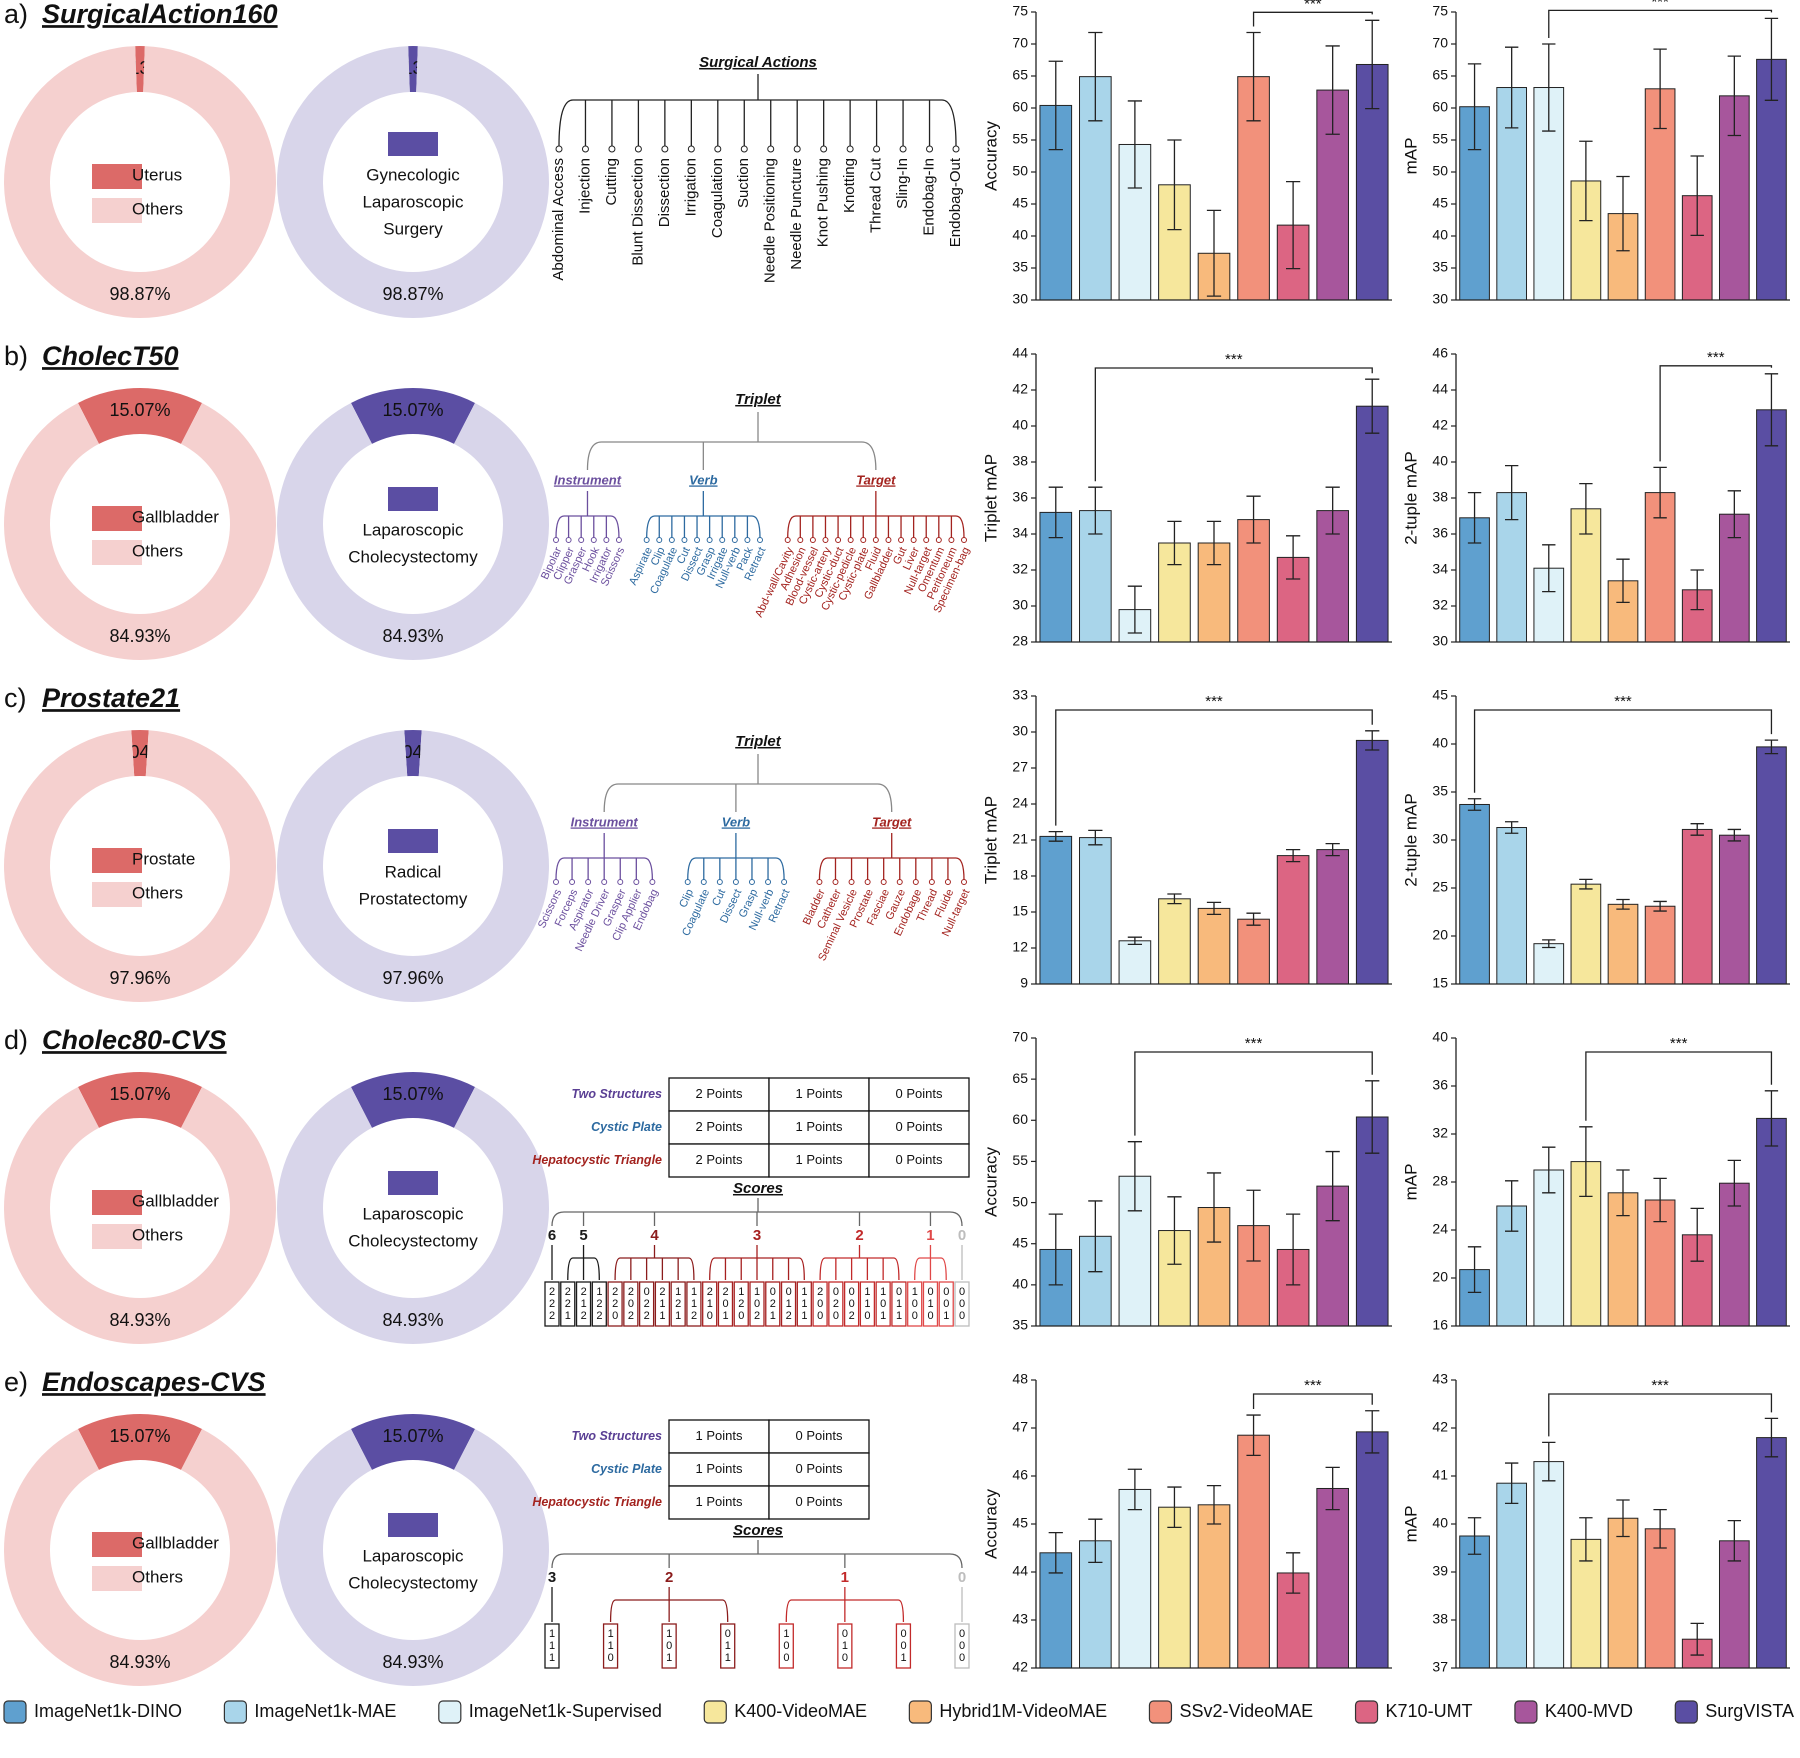 The image size is (1800, 1758). What do you see at coordinates (931, 1304) in the screenshot?
I see `combo-digits: 010` at bounding box center [931, 1304].